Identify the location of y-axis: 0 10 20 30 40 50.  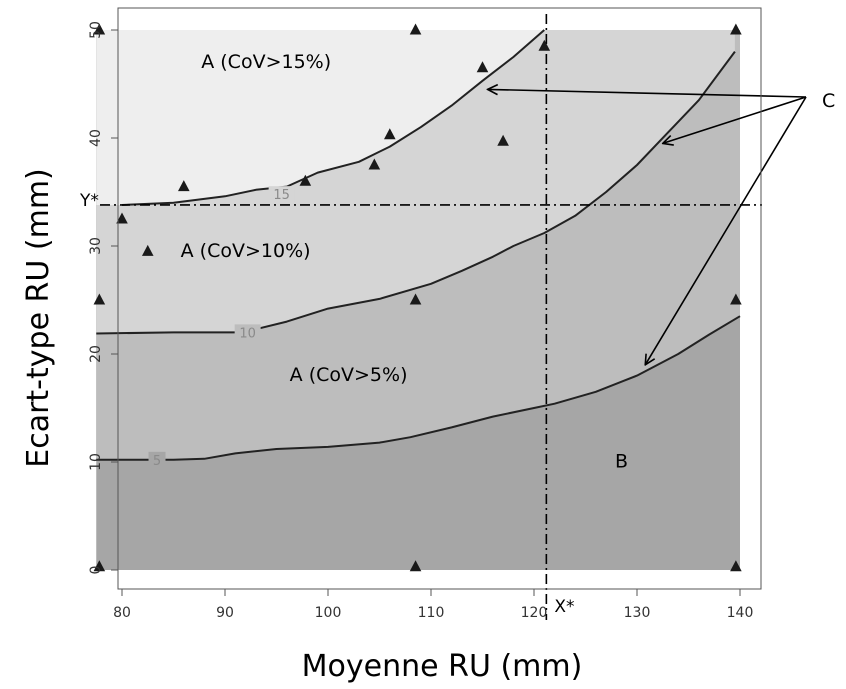
(103, 297).